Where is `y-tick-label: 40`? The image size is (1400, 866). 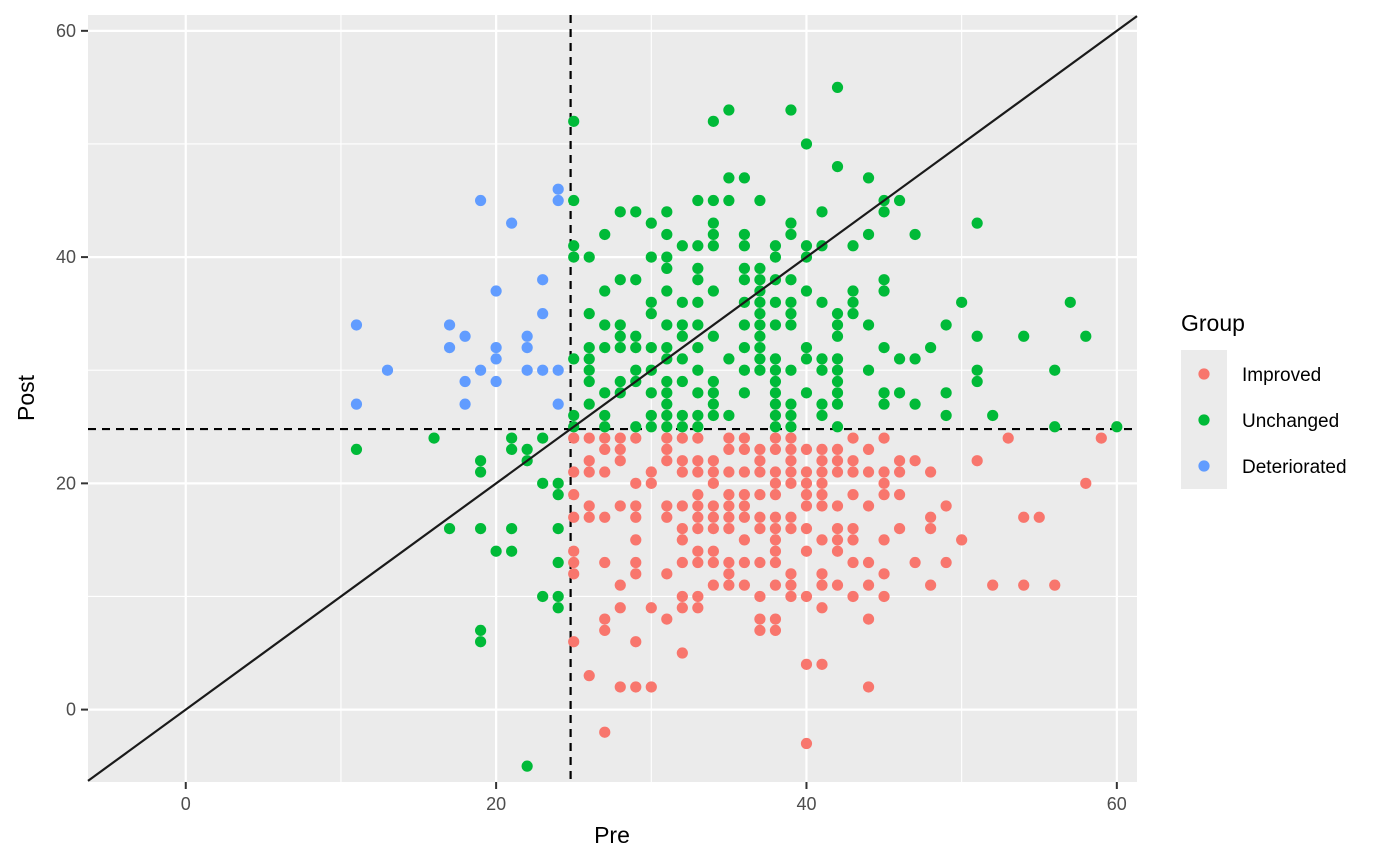
y-tick-label: 40 is located at coordinates (66, 257).